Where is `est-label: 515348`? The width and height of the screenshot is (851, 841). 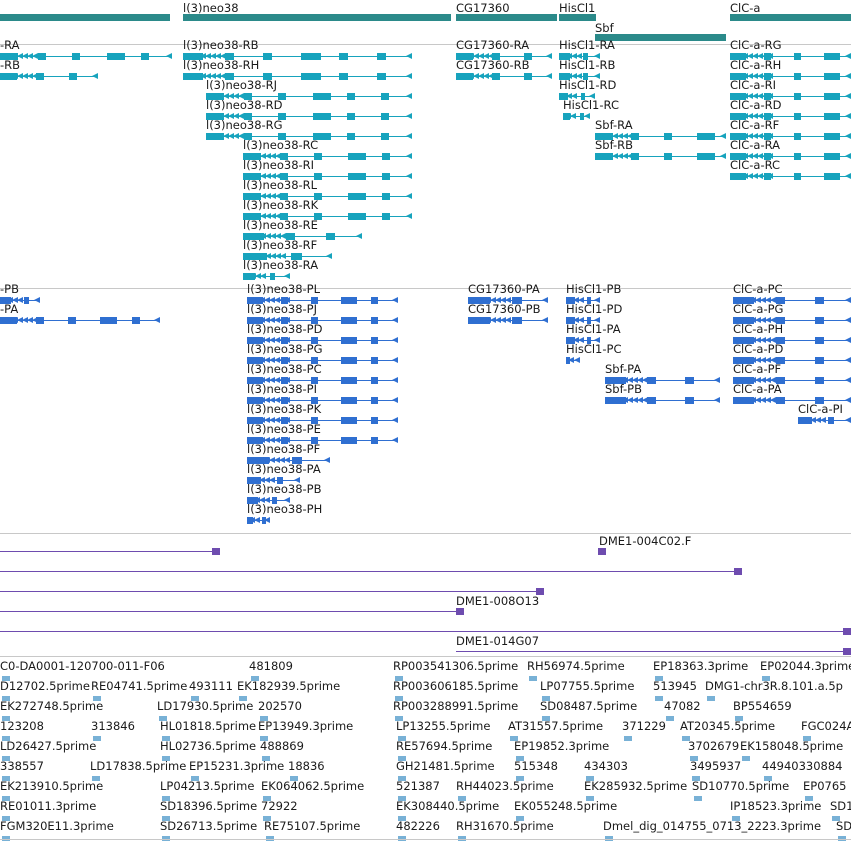
est-label: 515348 is located at coordinates (536, 766).